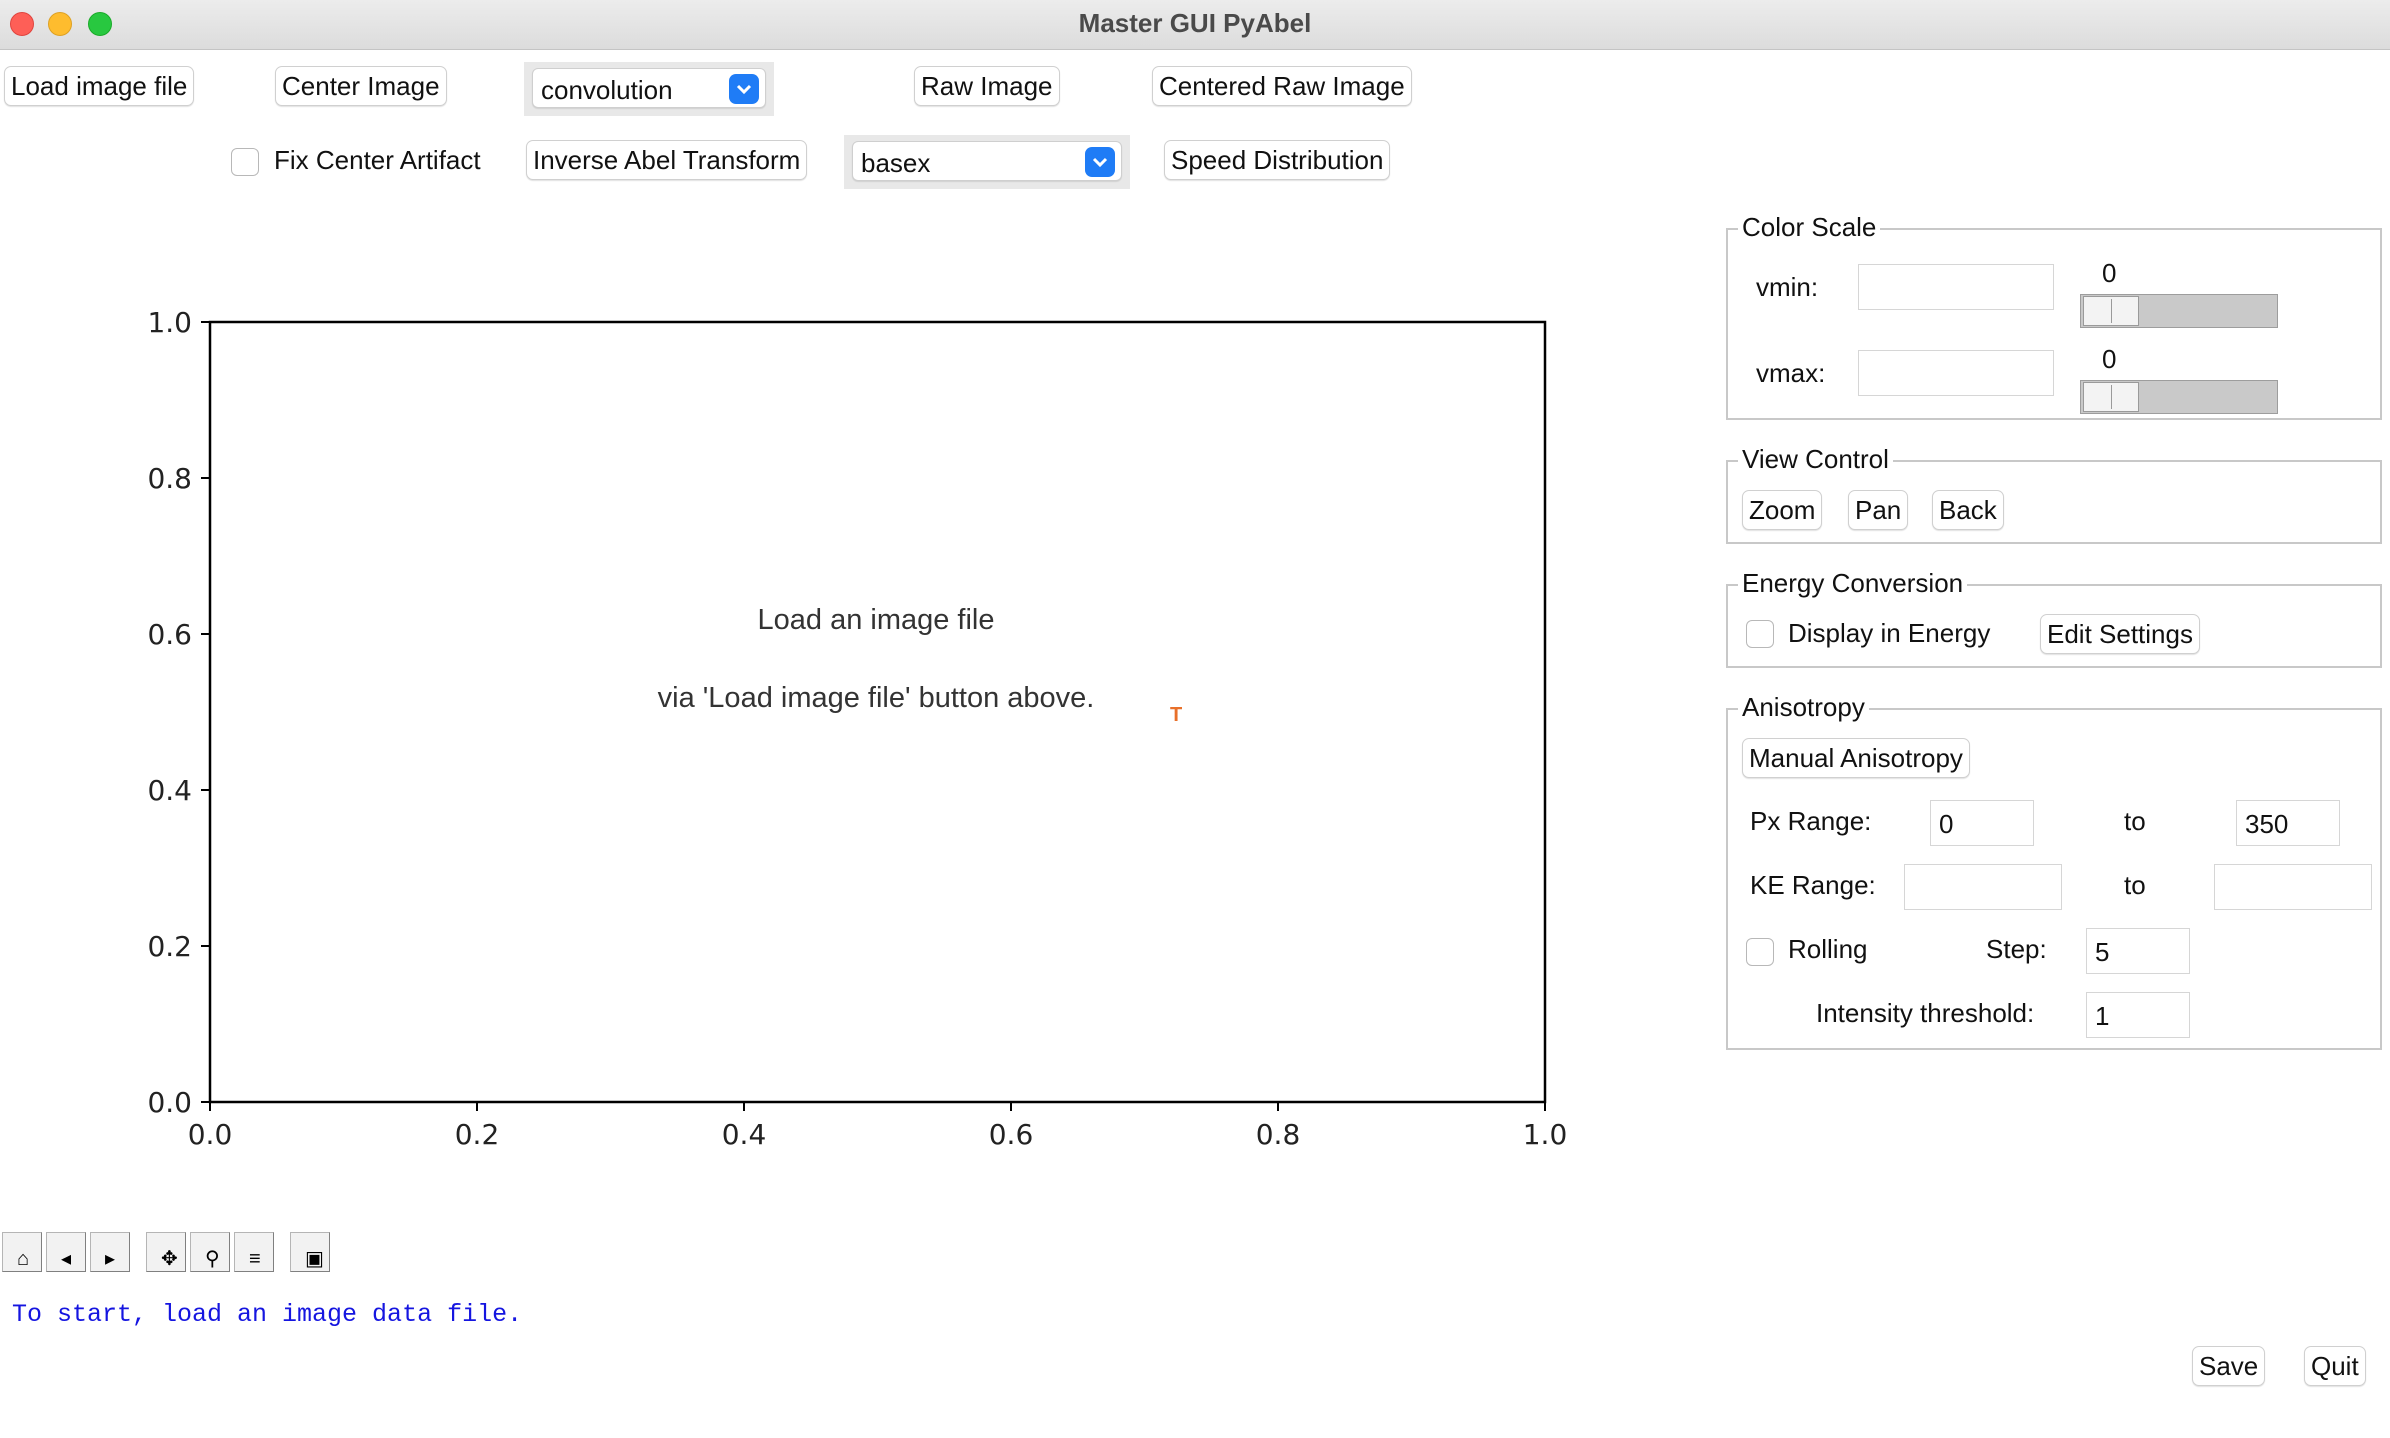 This screenshot has width=2390, height=1438. Describe the element at coordinates (2016, 949) in the screenshot. I see `step-label: Step:` at that location.